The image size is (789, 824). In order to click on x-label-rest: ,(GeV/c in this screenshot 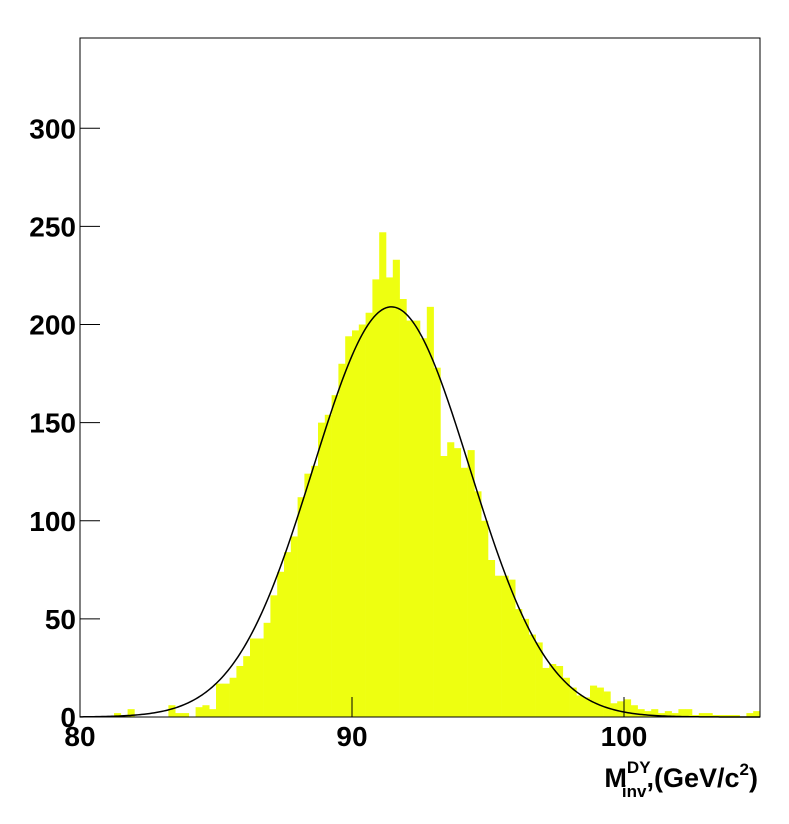, I will do `click(692, 778)`.